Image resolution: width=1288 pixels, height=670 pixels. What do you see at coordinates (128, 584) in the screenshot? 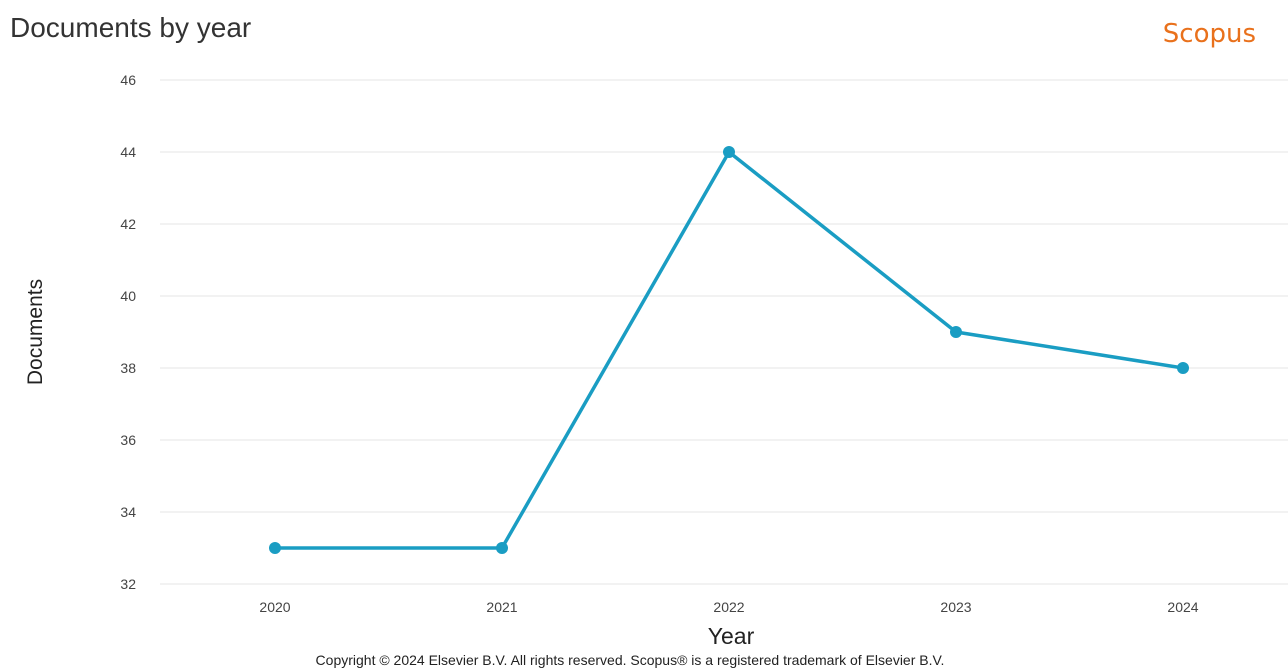
I see `y-tick-label: 32` at bounding box center [128, 584].